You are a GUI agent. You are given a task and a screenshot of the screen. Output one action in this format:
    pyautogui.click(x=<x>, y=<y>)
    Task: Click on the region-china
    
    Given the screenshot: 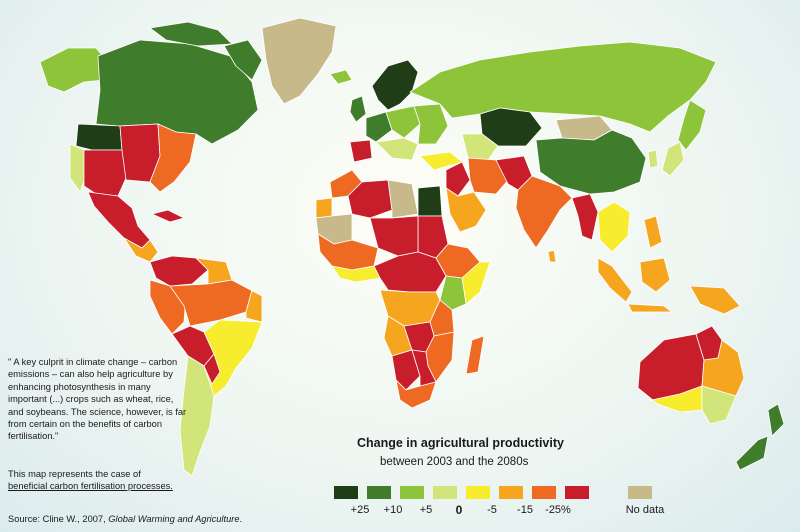 What is the action you would take?
    pyautogui.click(x=591, y=162)
    